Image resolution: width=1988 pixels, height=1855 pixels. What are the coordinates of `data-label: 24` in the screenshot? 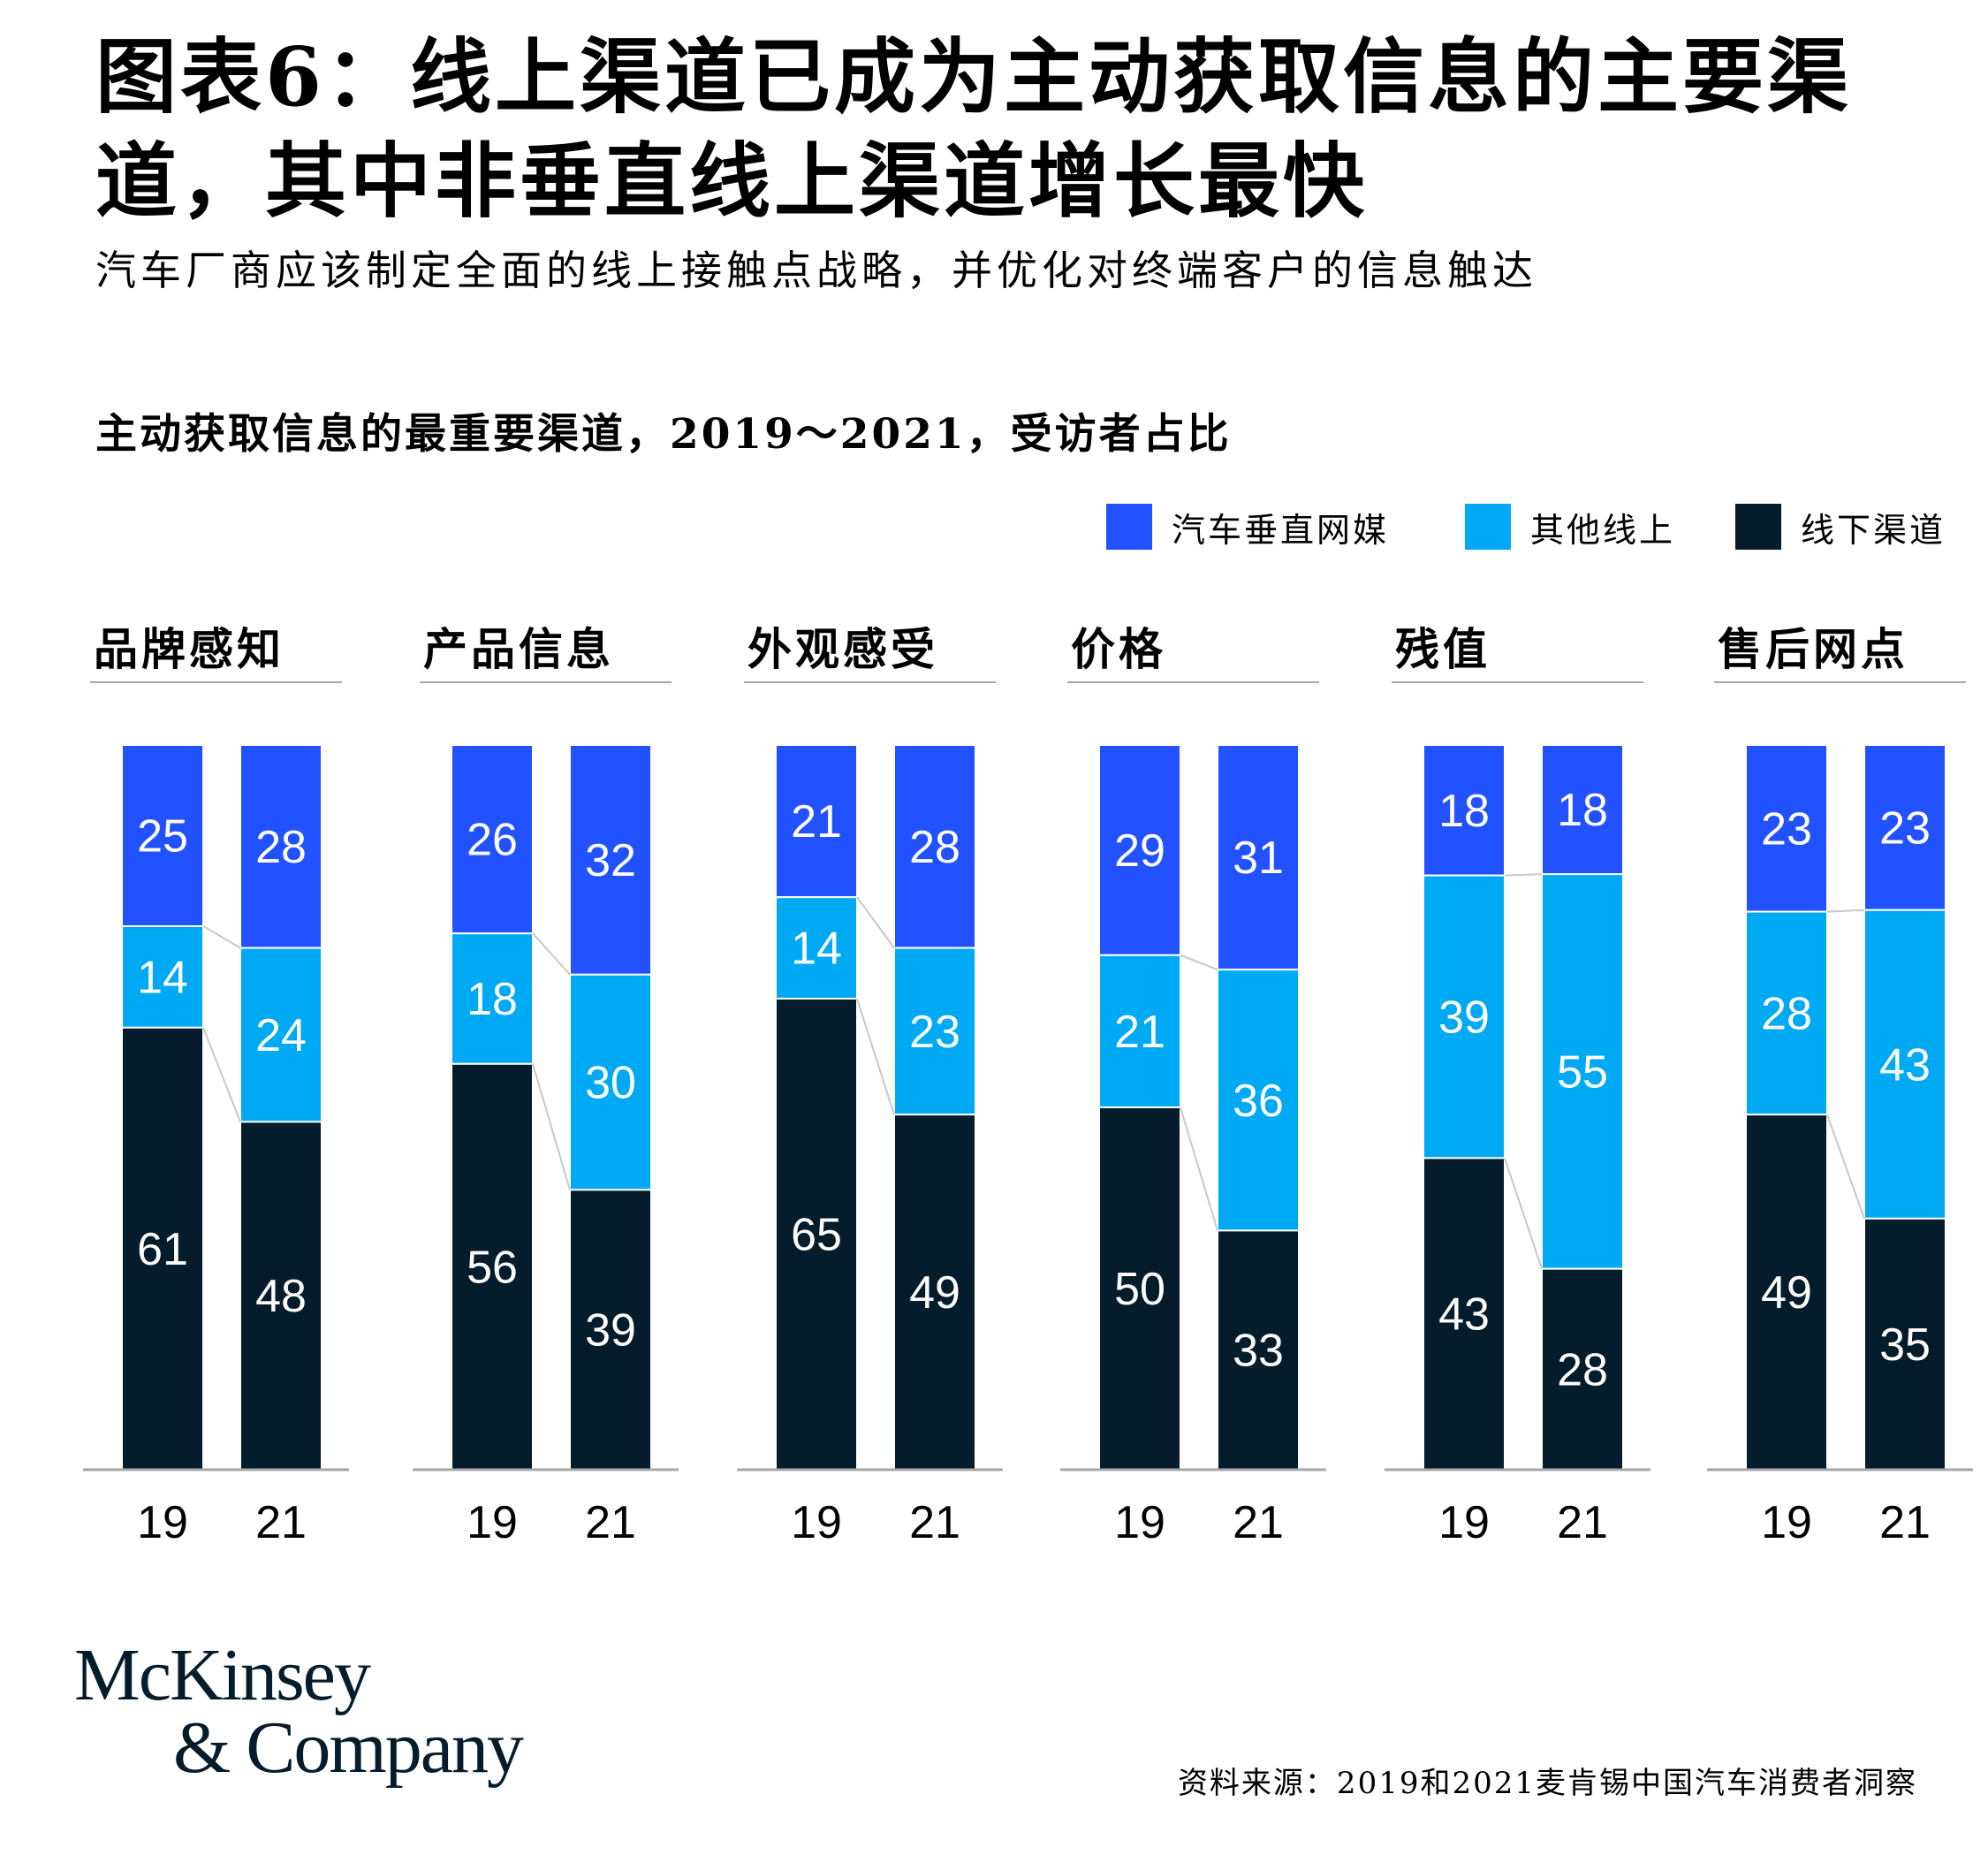 It's located at (281, 1035).